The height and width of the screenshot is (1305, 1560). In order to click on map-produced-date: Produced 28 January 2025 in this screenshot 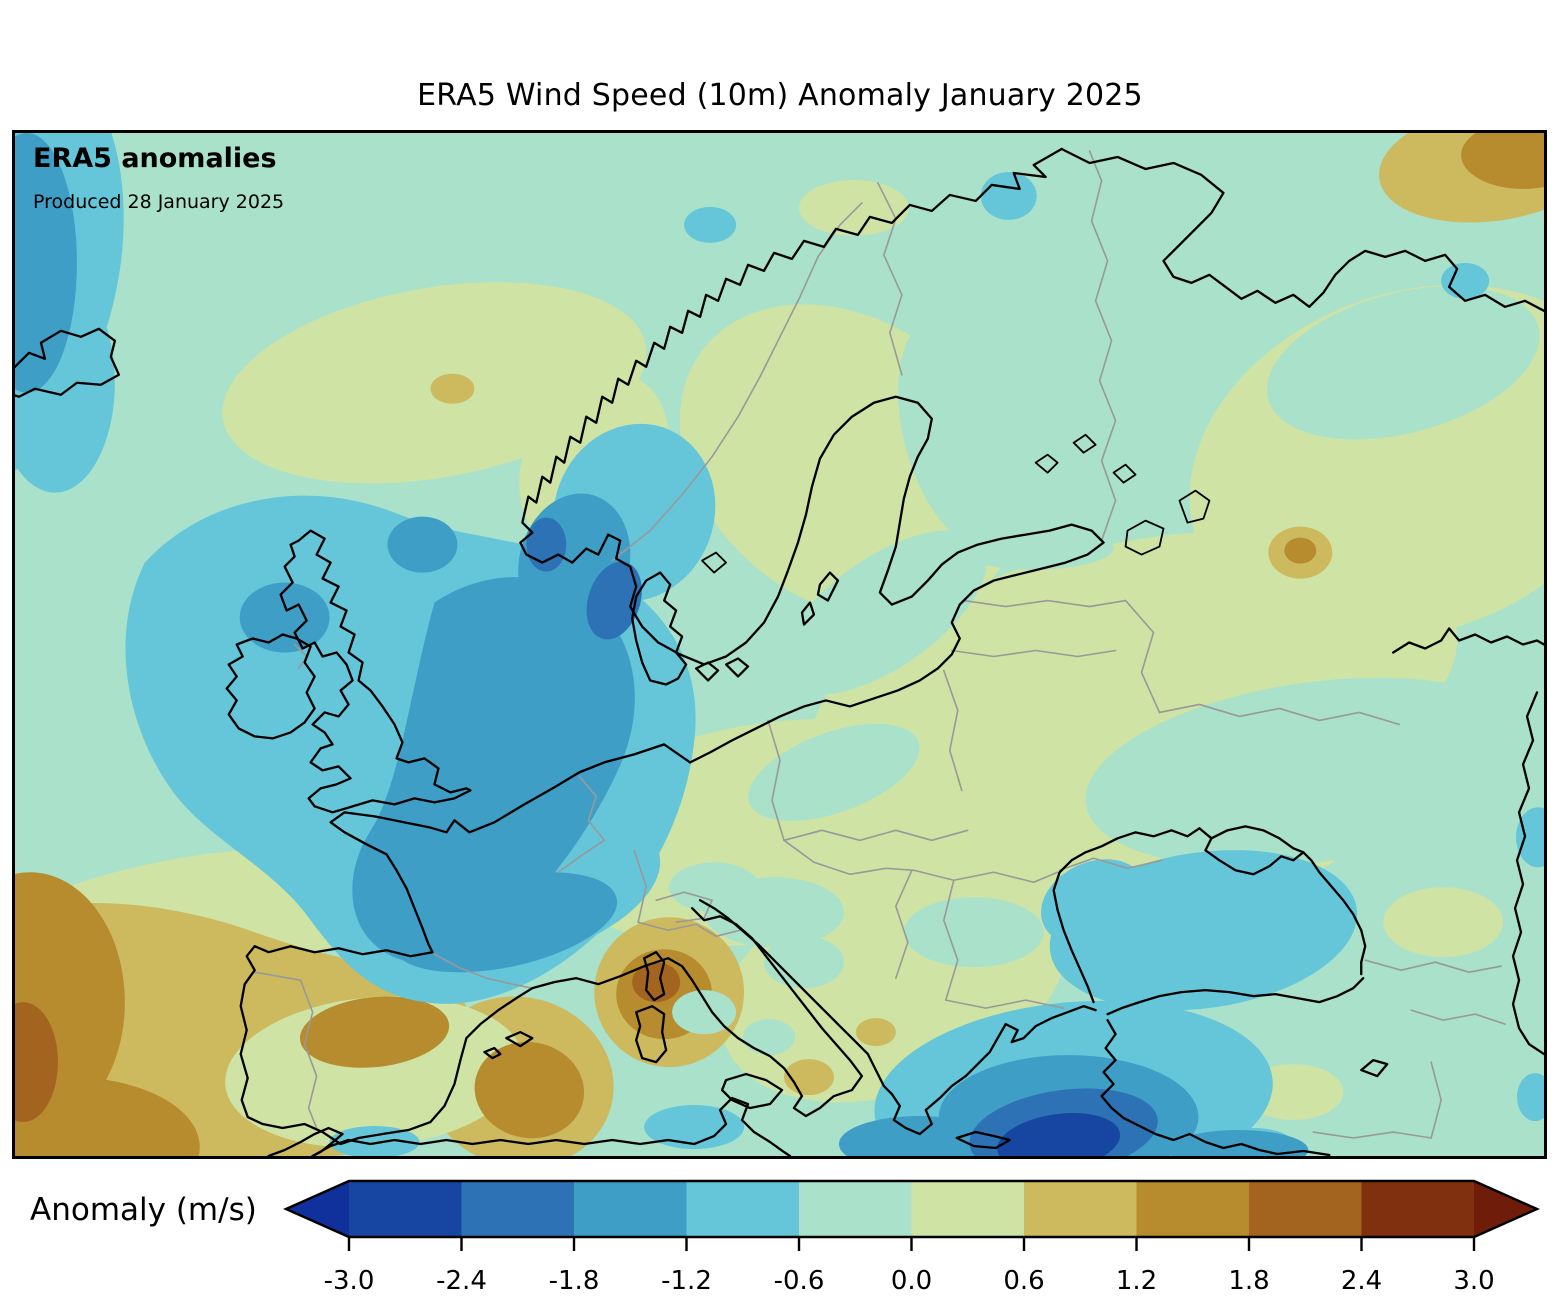, I will do `click(159, 202)`.